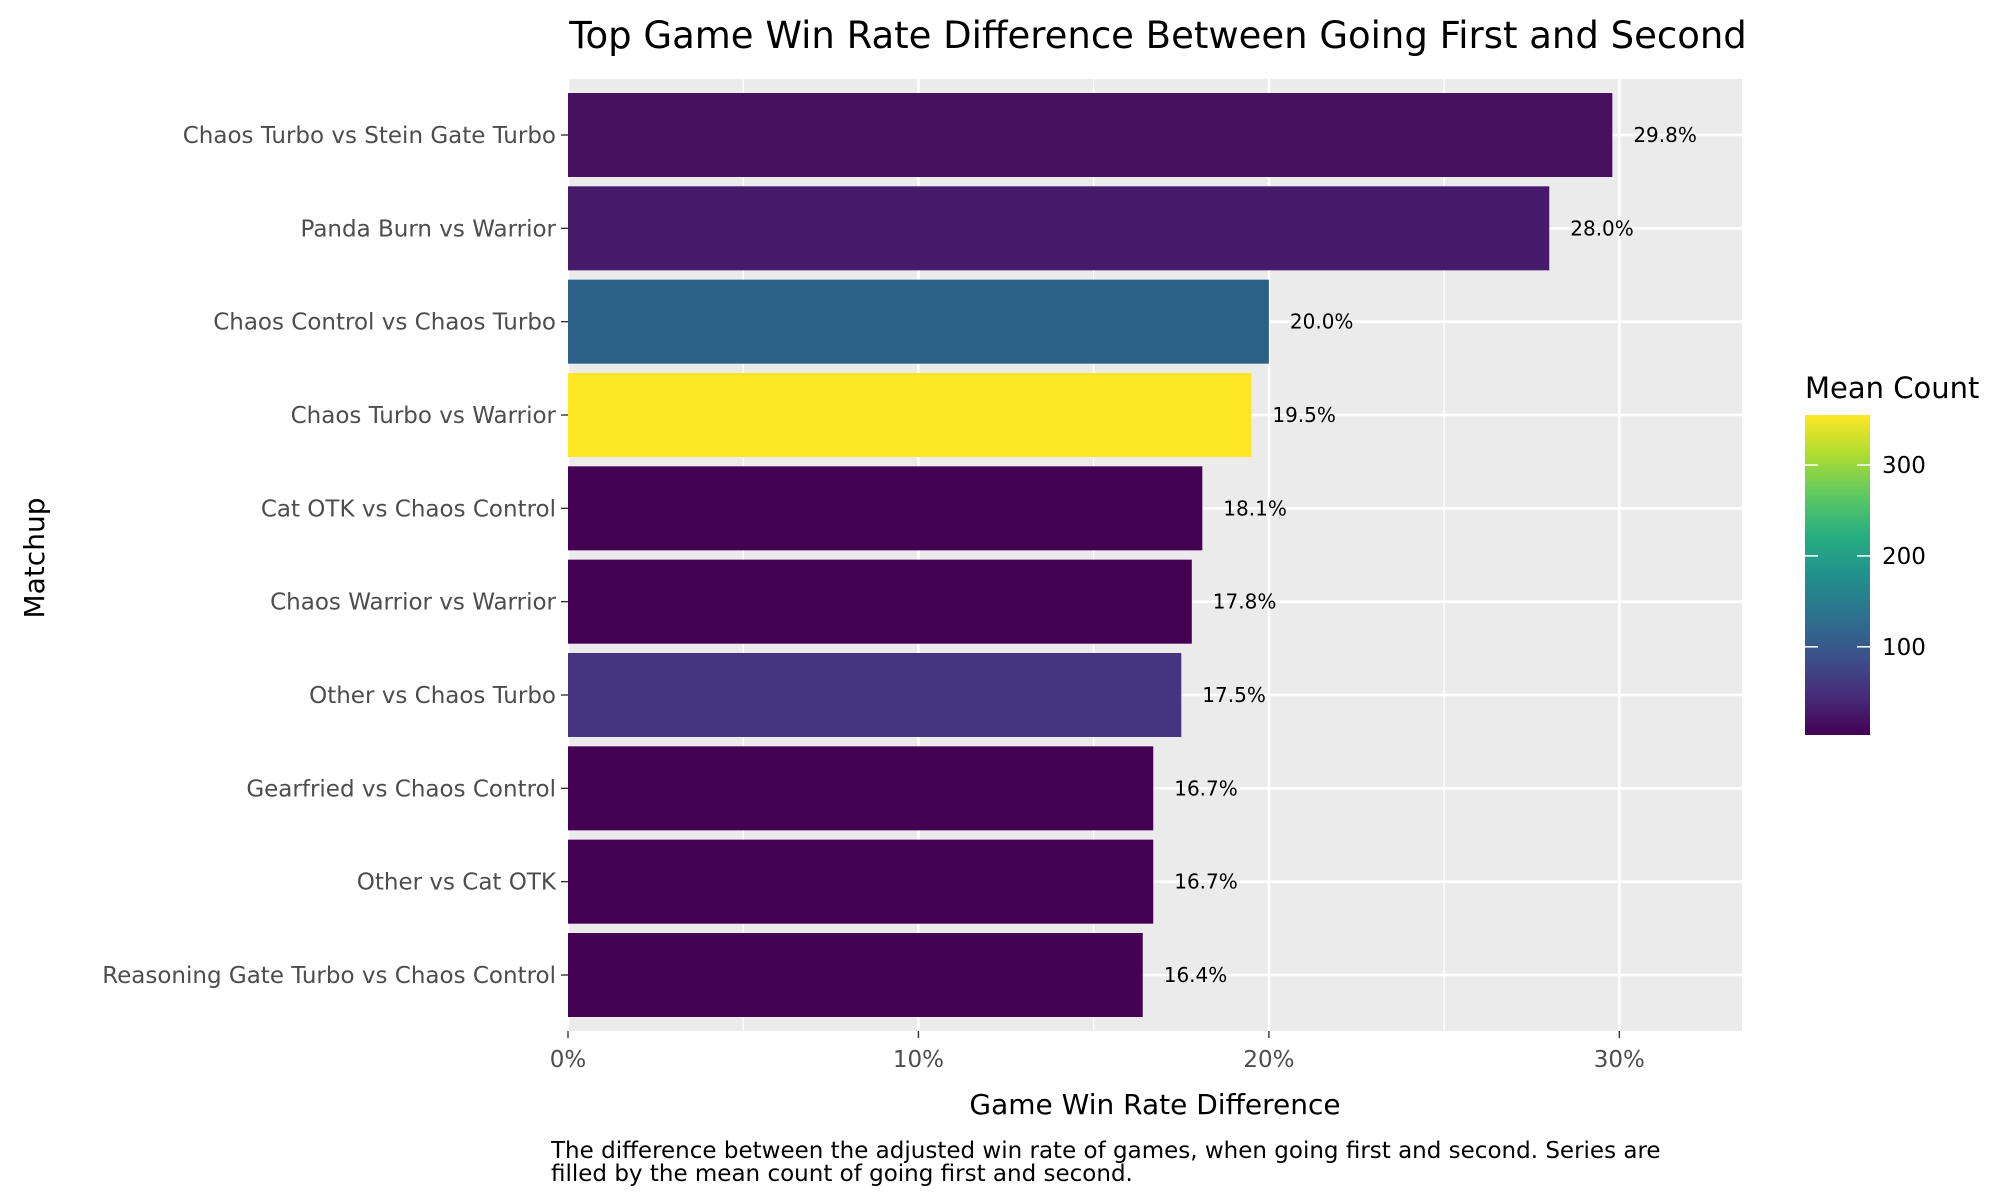 This screenshot has width=2000, height=1200. Describe the element at coordinates (329, 976) in the screenshot. I see `y-tick-label: Reasoning Gate Turbo vs Chaos Control` at that location.